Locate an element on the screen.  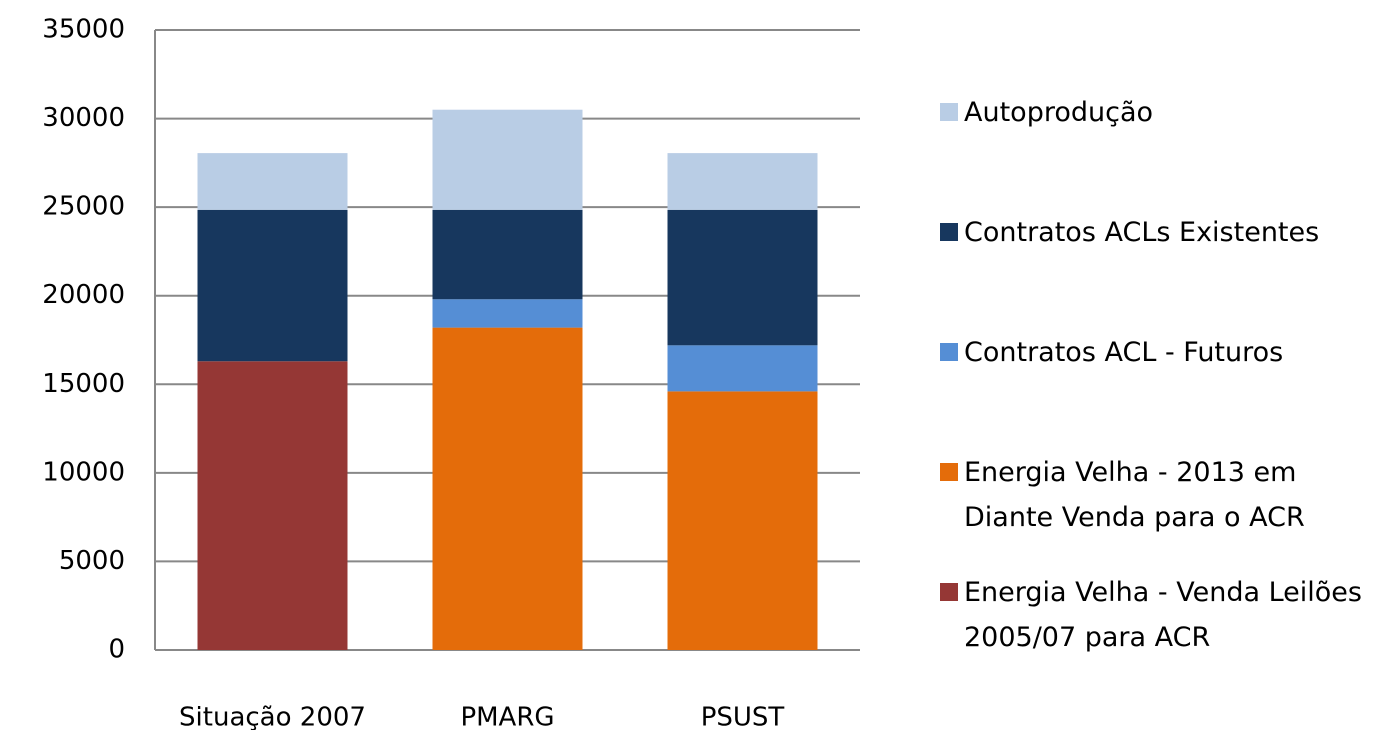
legend-label: Autoprodução is located at coordinates (1059, 112).